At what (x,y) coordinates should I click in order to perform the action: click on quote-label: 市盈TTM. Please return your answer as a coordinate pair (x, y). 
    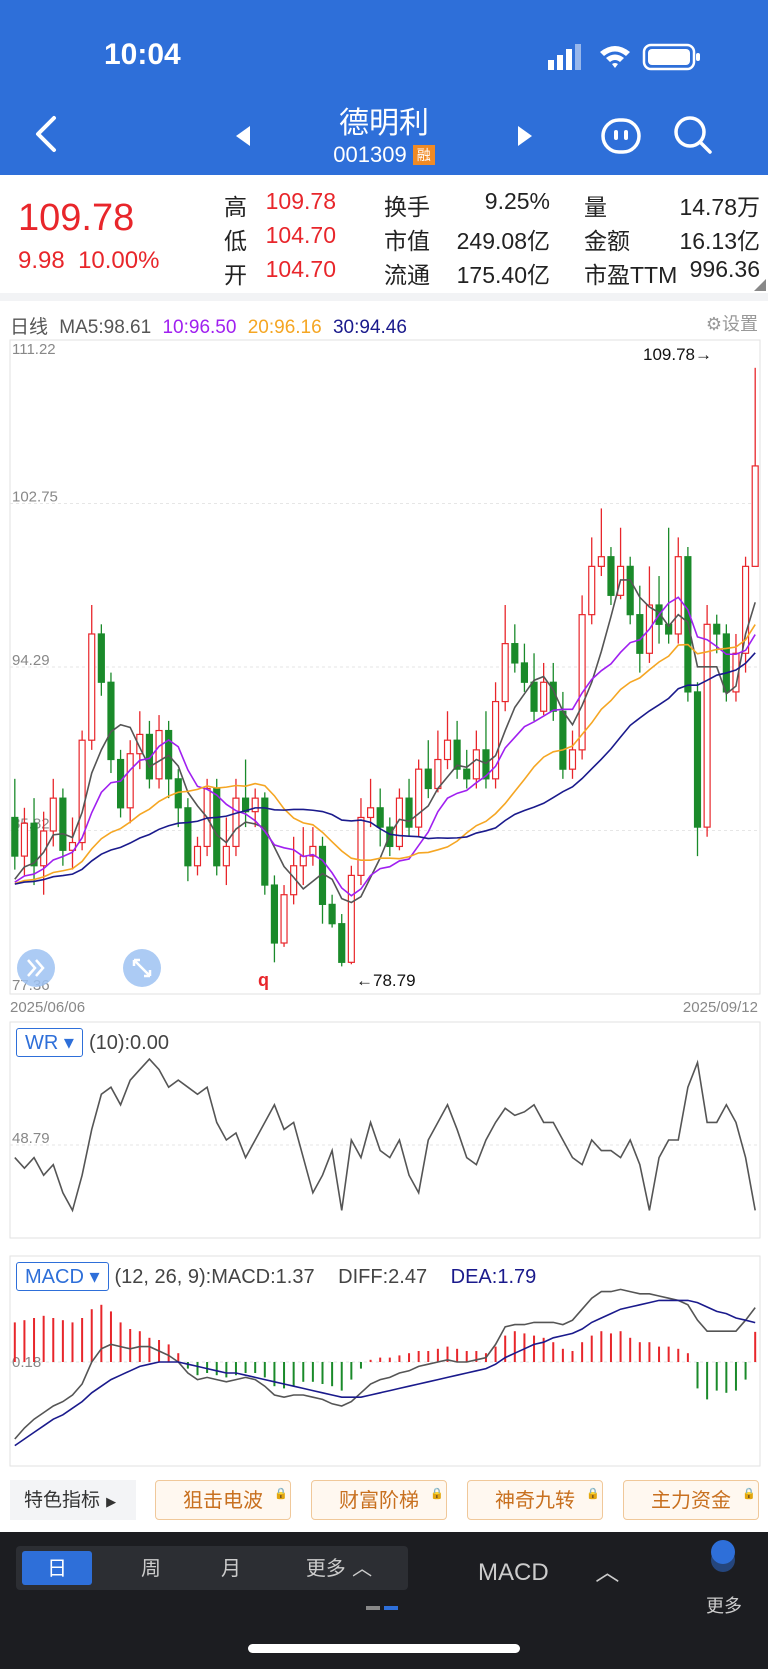
    Looking at the image, I should click on (631, 275).